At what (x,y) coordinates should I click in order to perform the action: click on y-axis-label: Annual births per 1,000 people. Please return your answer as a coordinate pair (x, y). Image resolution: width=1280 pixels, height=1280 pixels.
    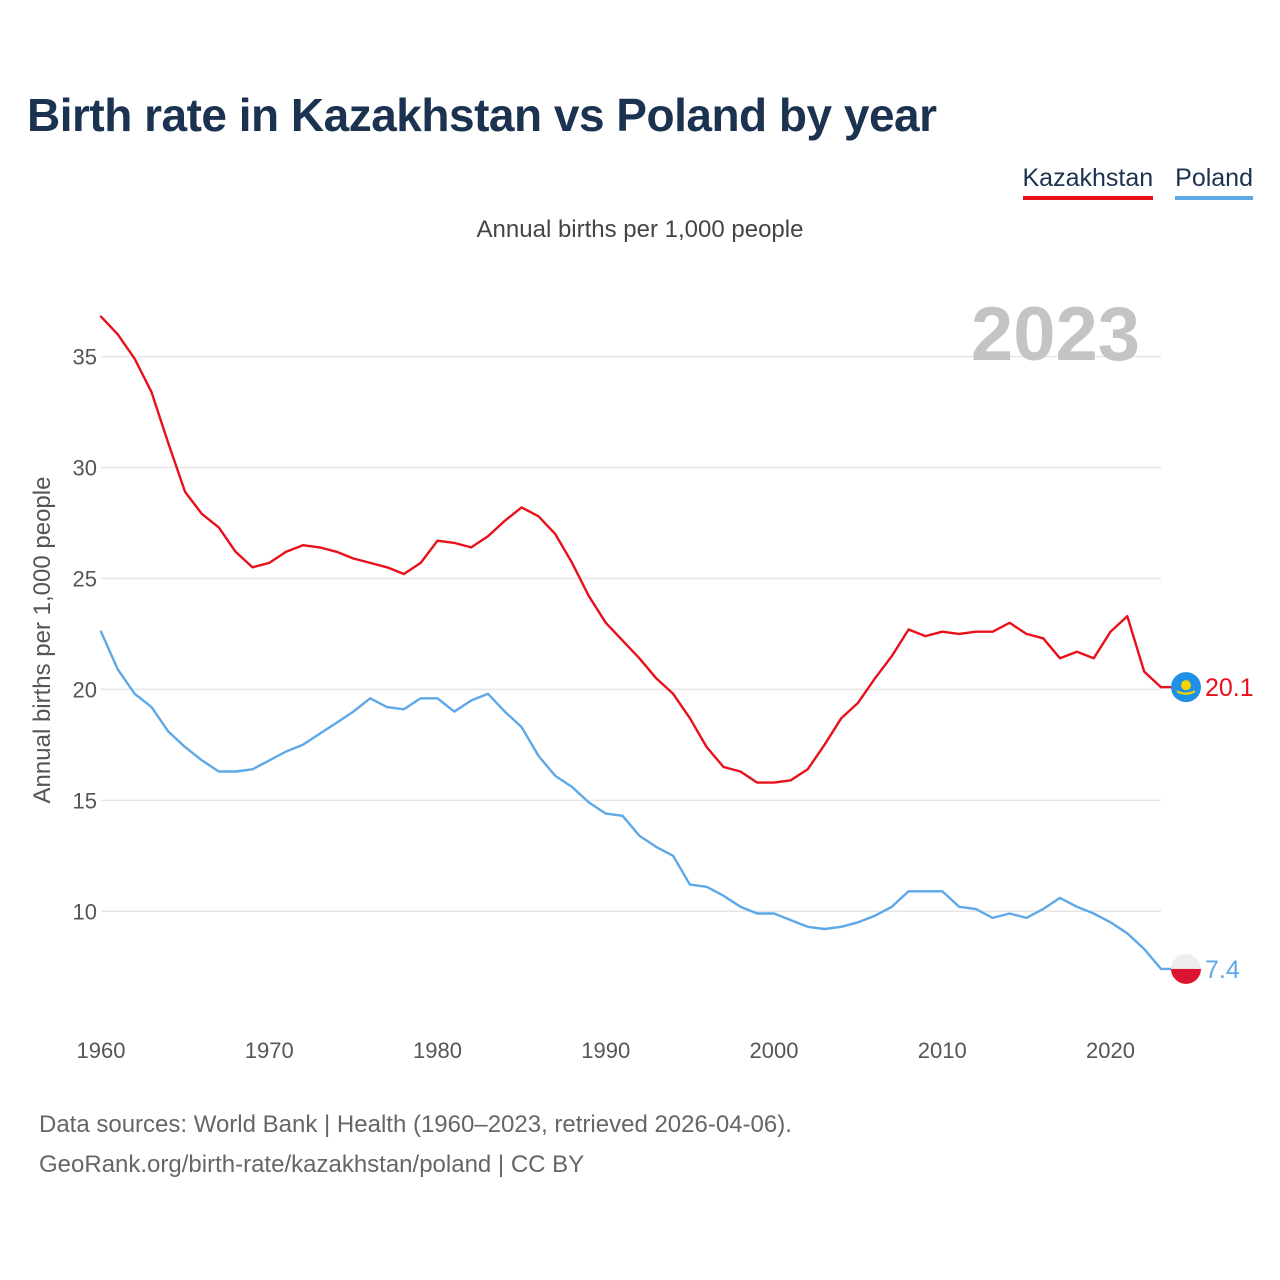
    Looking at the image, I should click on (42, 640).